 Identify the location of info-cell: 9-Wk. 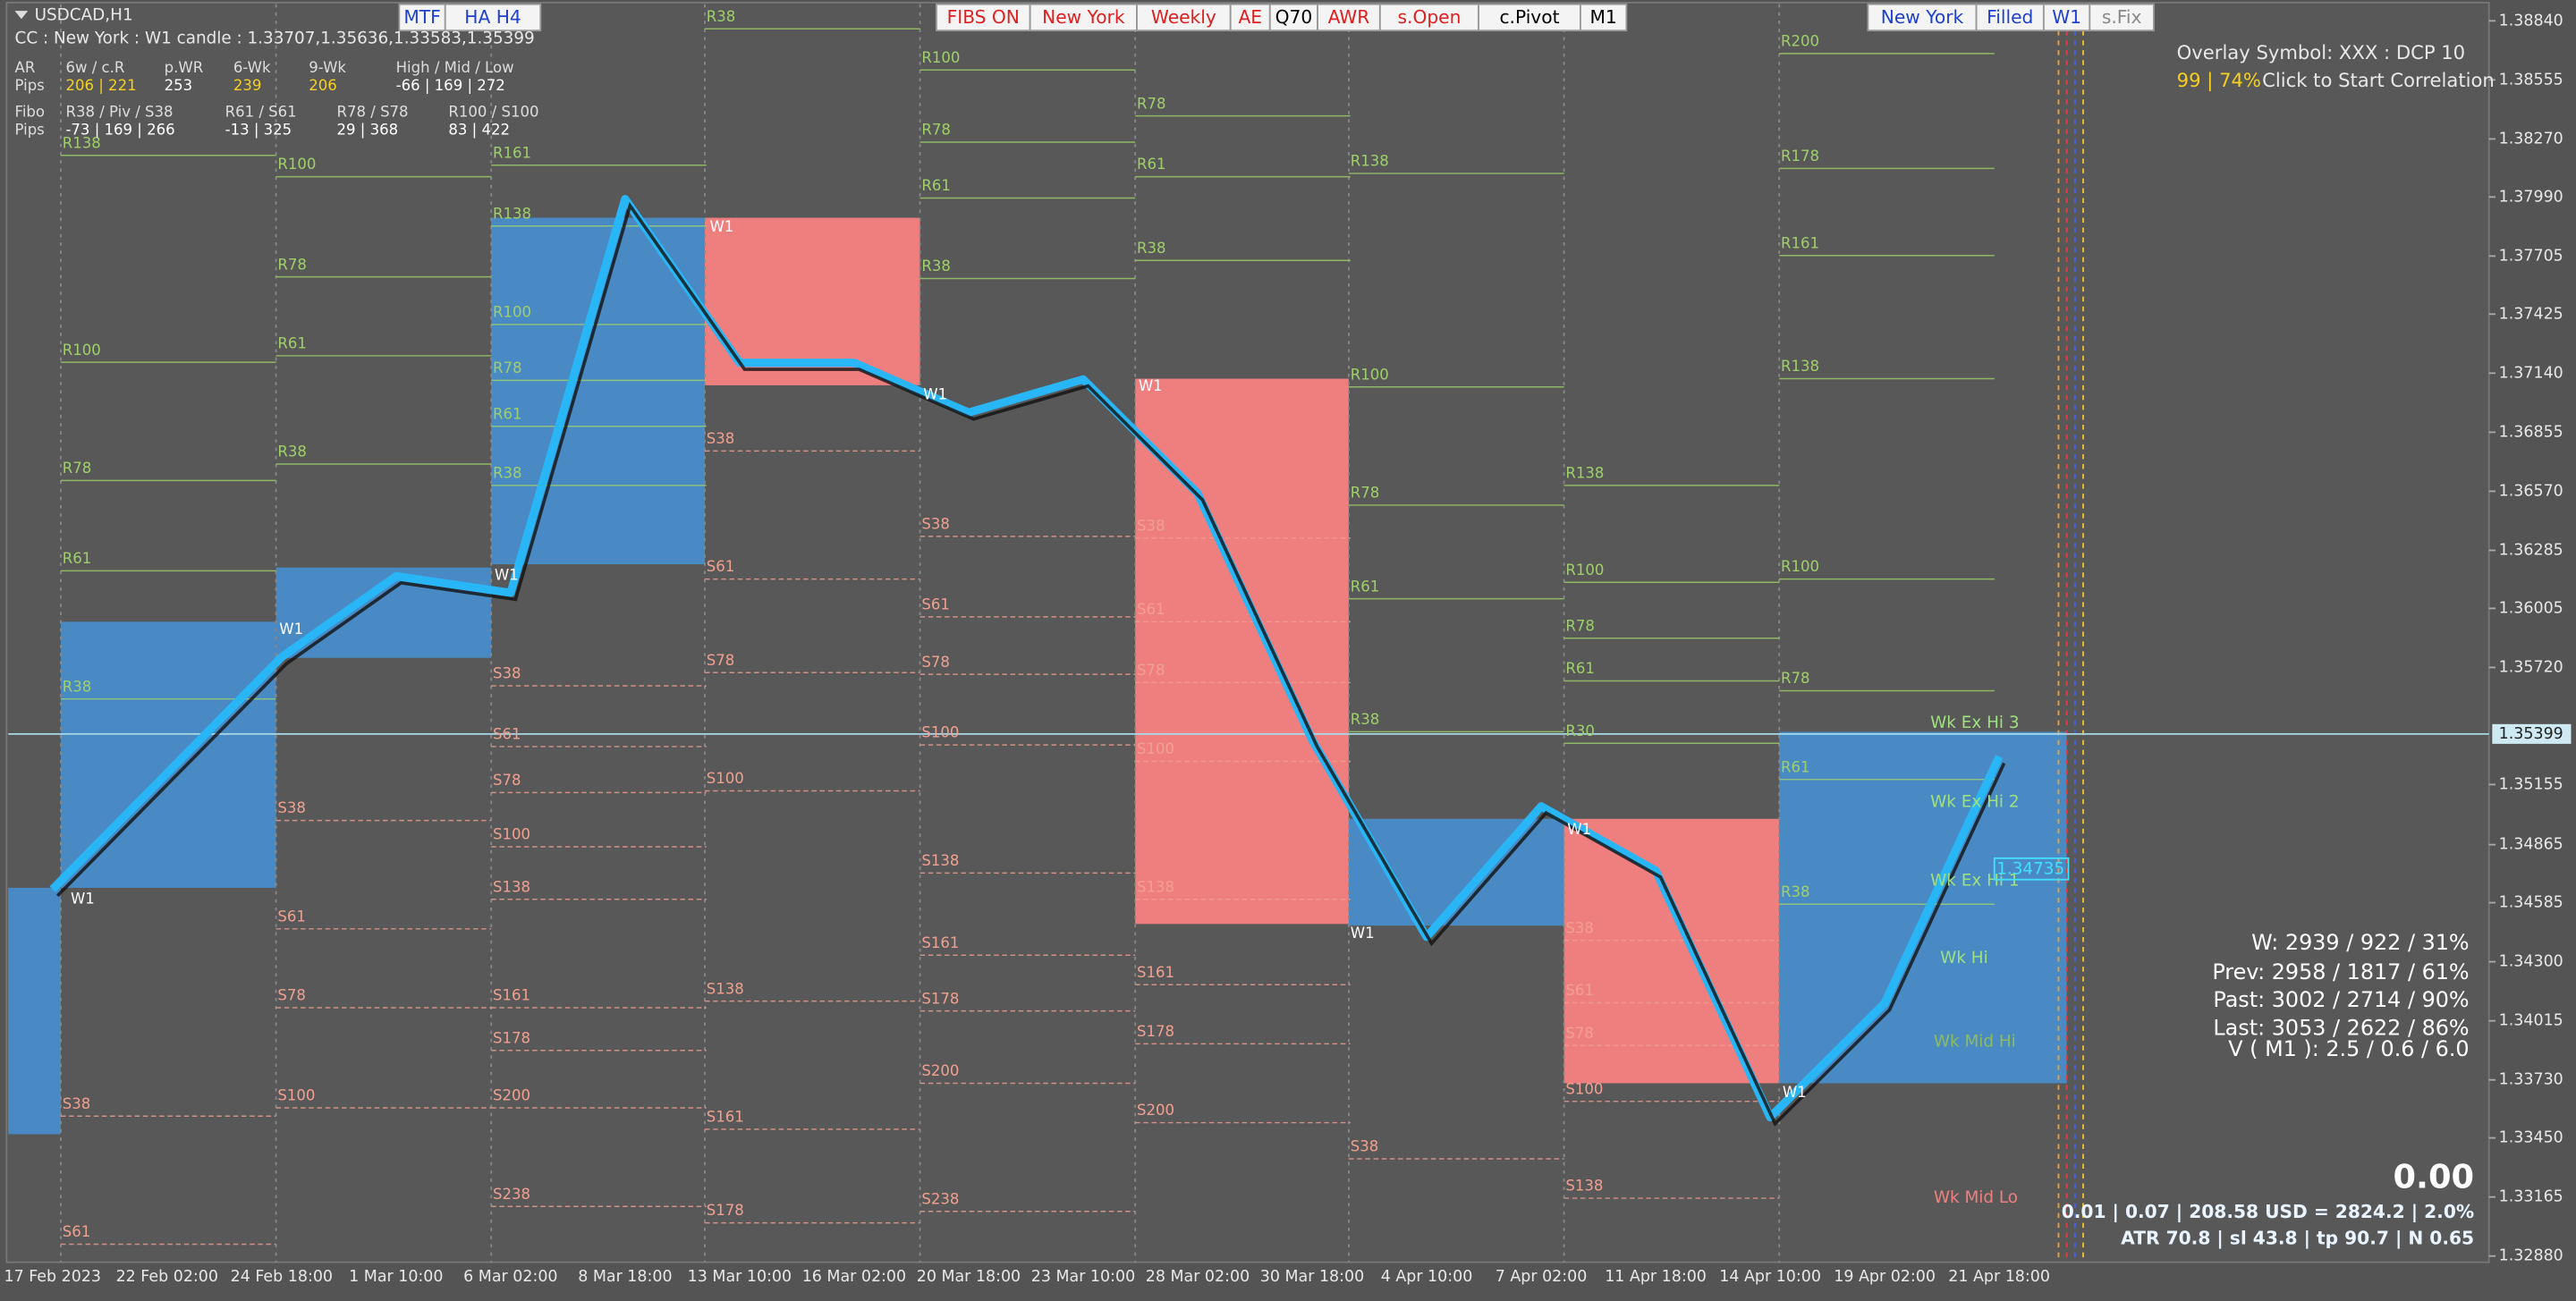
(327, 67).